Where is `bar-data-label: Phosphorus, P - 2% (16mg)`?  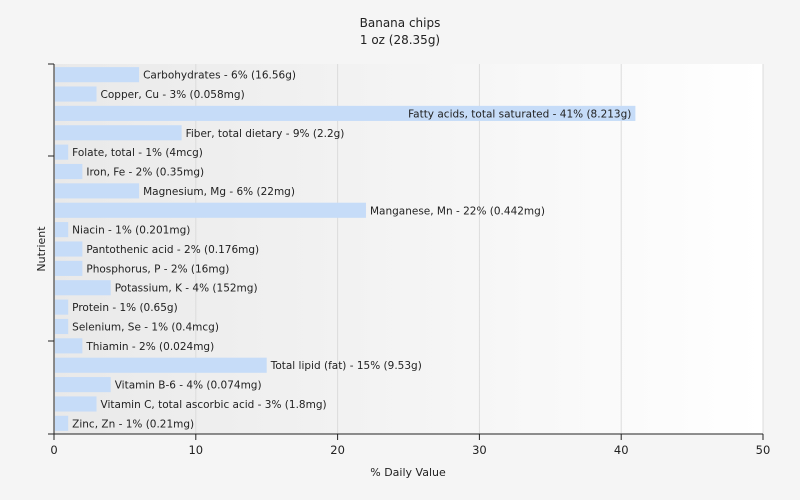 bar-data-label: Phosphorus, P - 2% (16mg) is located at coordinates (157, 269).